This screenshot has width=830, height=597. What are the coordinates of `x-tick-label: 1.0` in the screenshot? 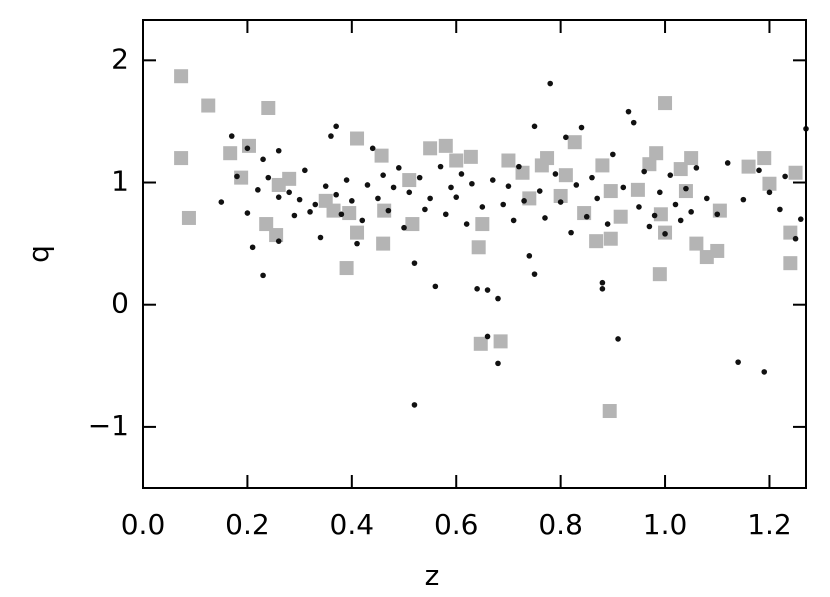 It's located at (665, 524).